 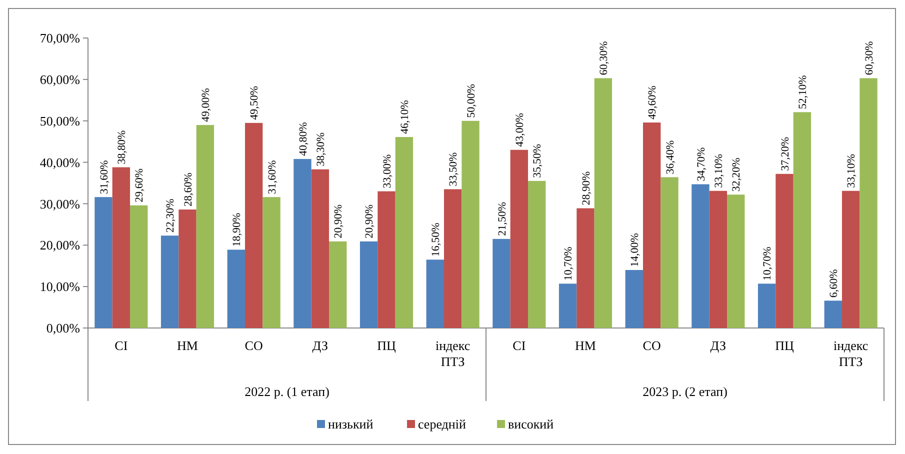 I want to click on text: 2023 р. (2 етап), so click(x=685, y=391).